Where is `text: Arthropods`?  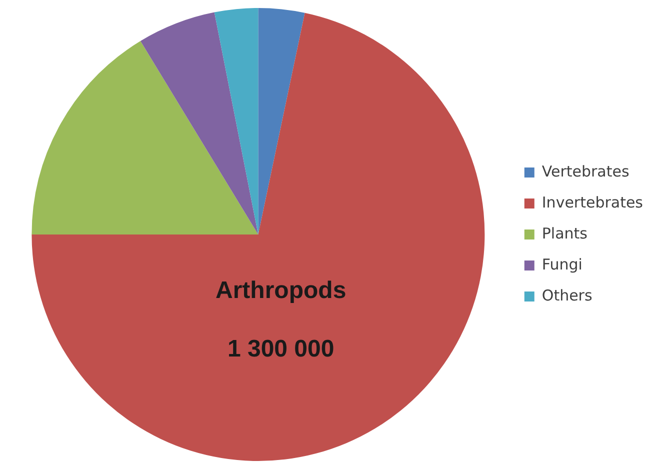 text: Arthropods is located at coordinates (281, 290).